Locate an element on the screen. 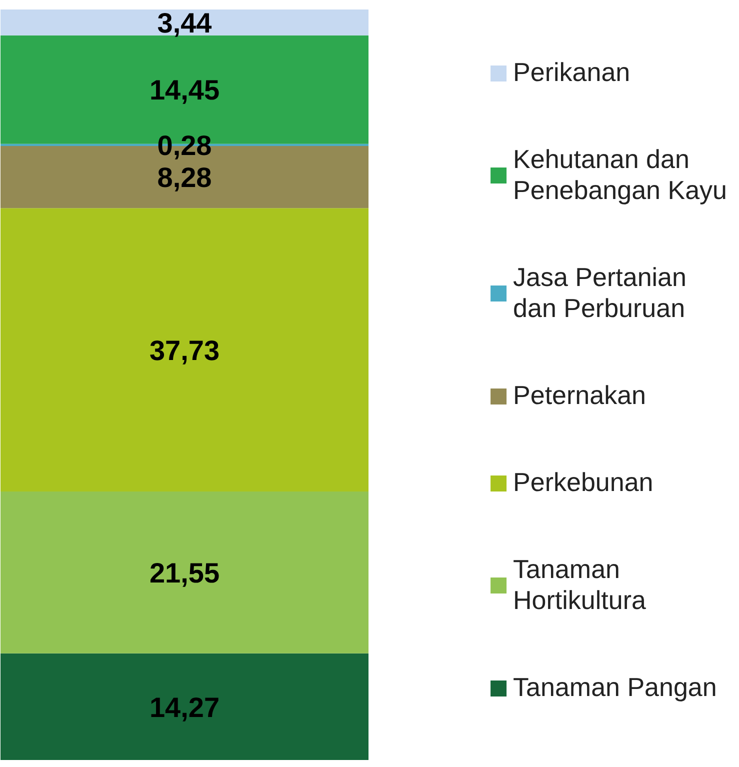 Image resolution: width=739 pixels, height=767 pixels. legend-label: Perkebunan is located at coordinates (583, 482).